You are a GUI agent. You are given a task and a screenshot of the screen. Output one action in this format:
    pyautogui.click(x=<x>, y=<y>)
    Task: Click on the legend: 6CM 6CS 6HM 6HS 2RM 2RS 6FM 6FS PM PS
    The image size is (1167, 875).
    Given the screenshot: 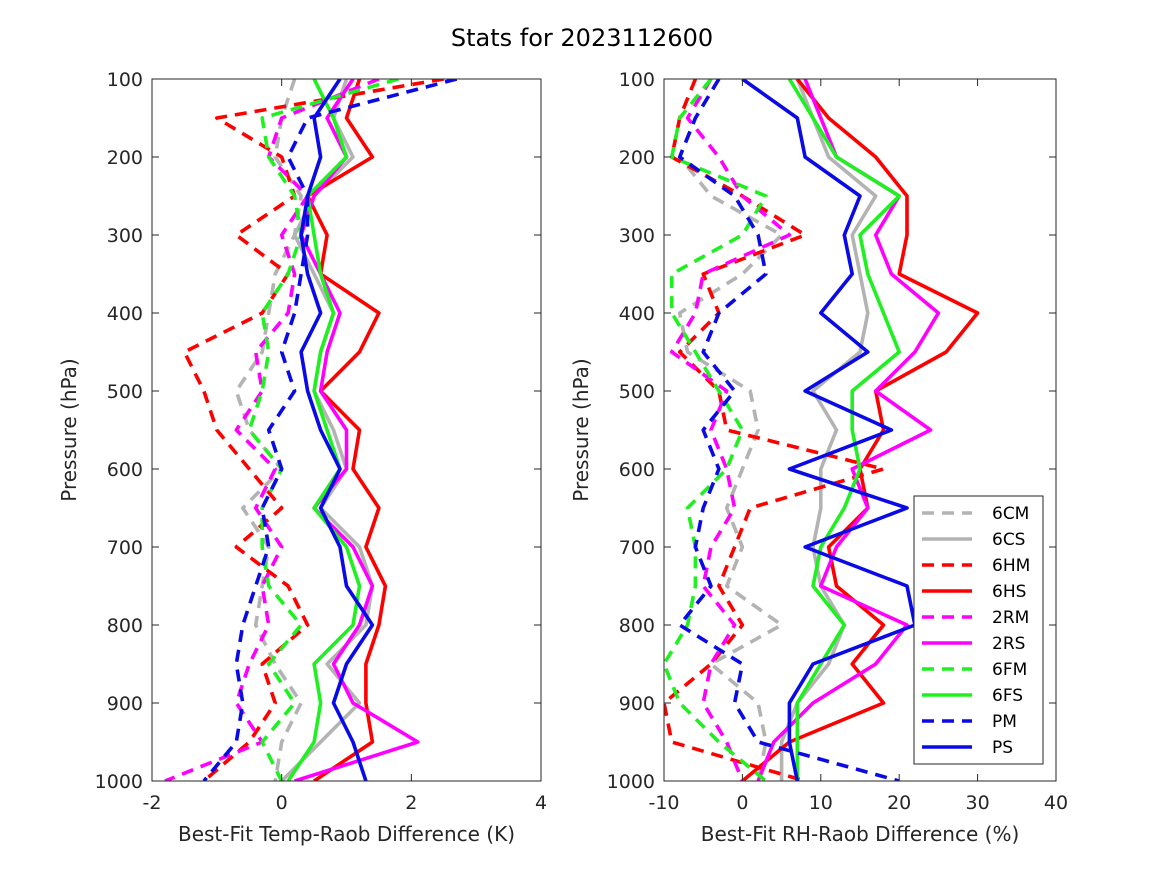 What is the action you would take?
    pyautogui.click(x=978, y=630)
    